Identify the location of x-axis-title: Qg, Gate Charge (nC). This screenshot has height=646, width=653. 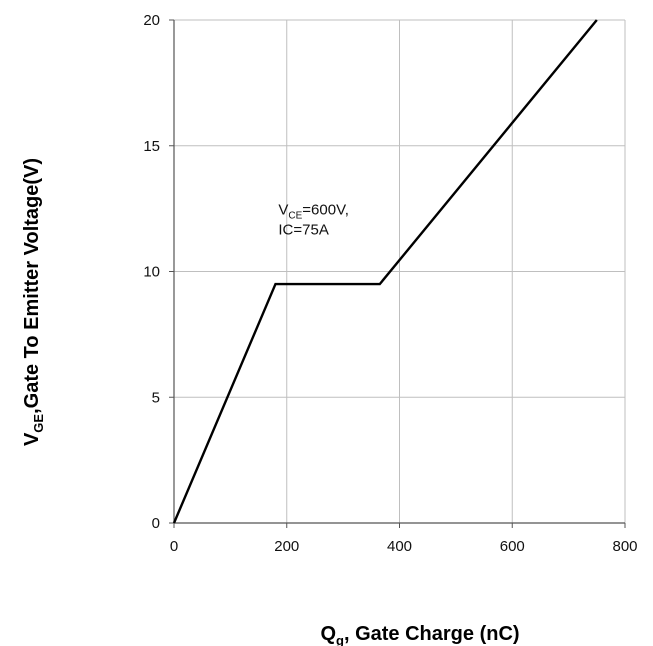
(419, 634).